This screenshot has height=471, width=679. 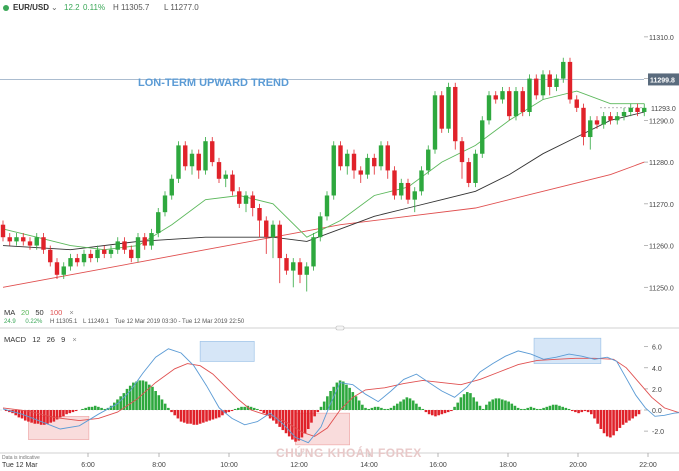 What do you see at coordinates (54, 7) in the screenshot?
I see `chevron-down-icon: ⌄` at bounding box center [54, 7].